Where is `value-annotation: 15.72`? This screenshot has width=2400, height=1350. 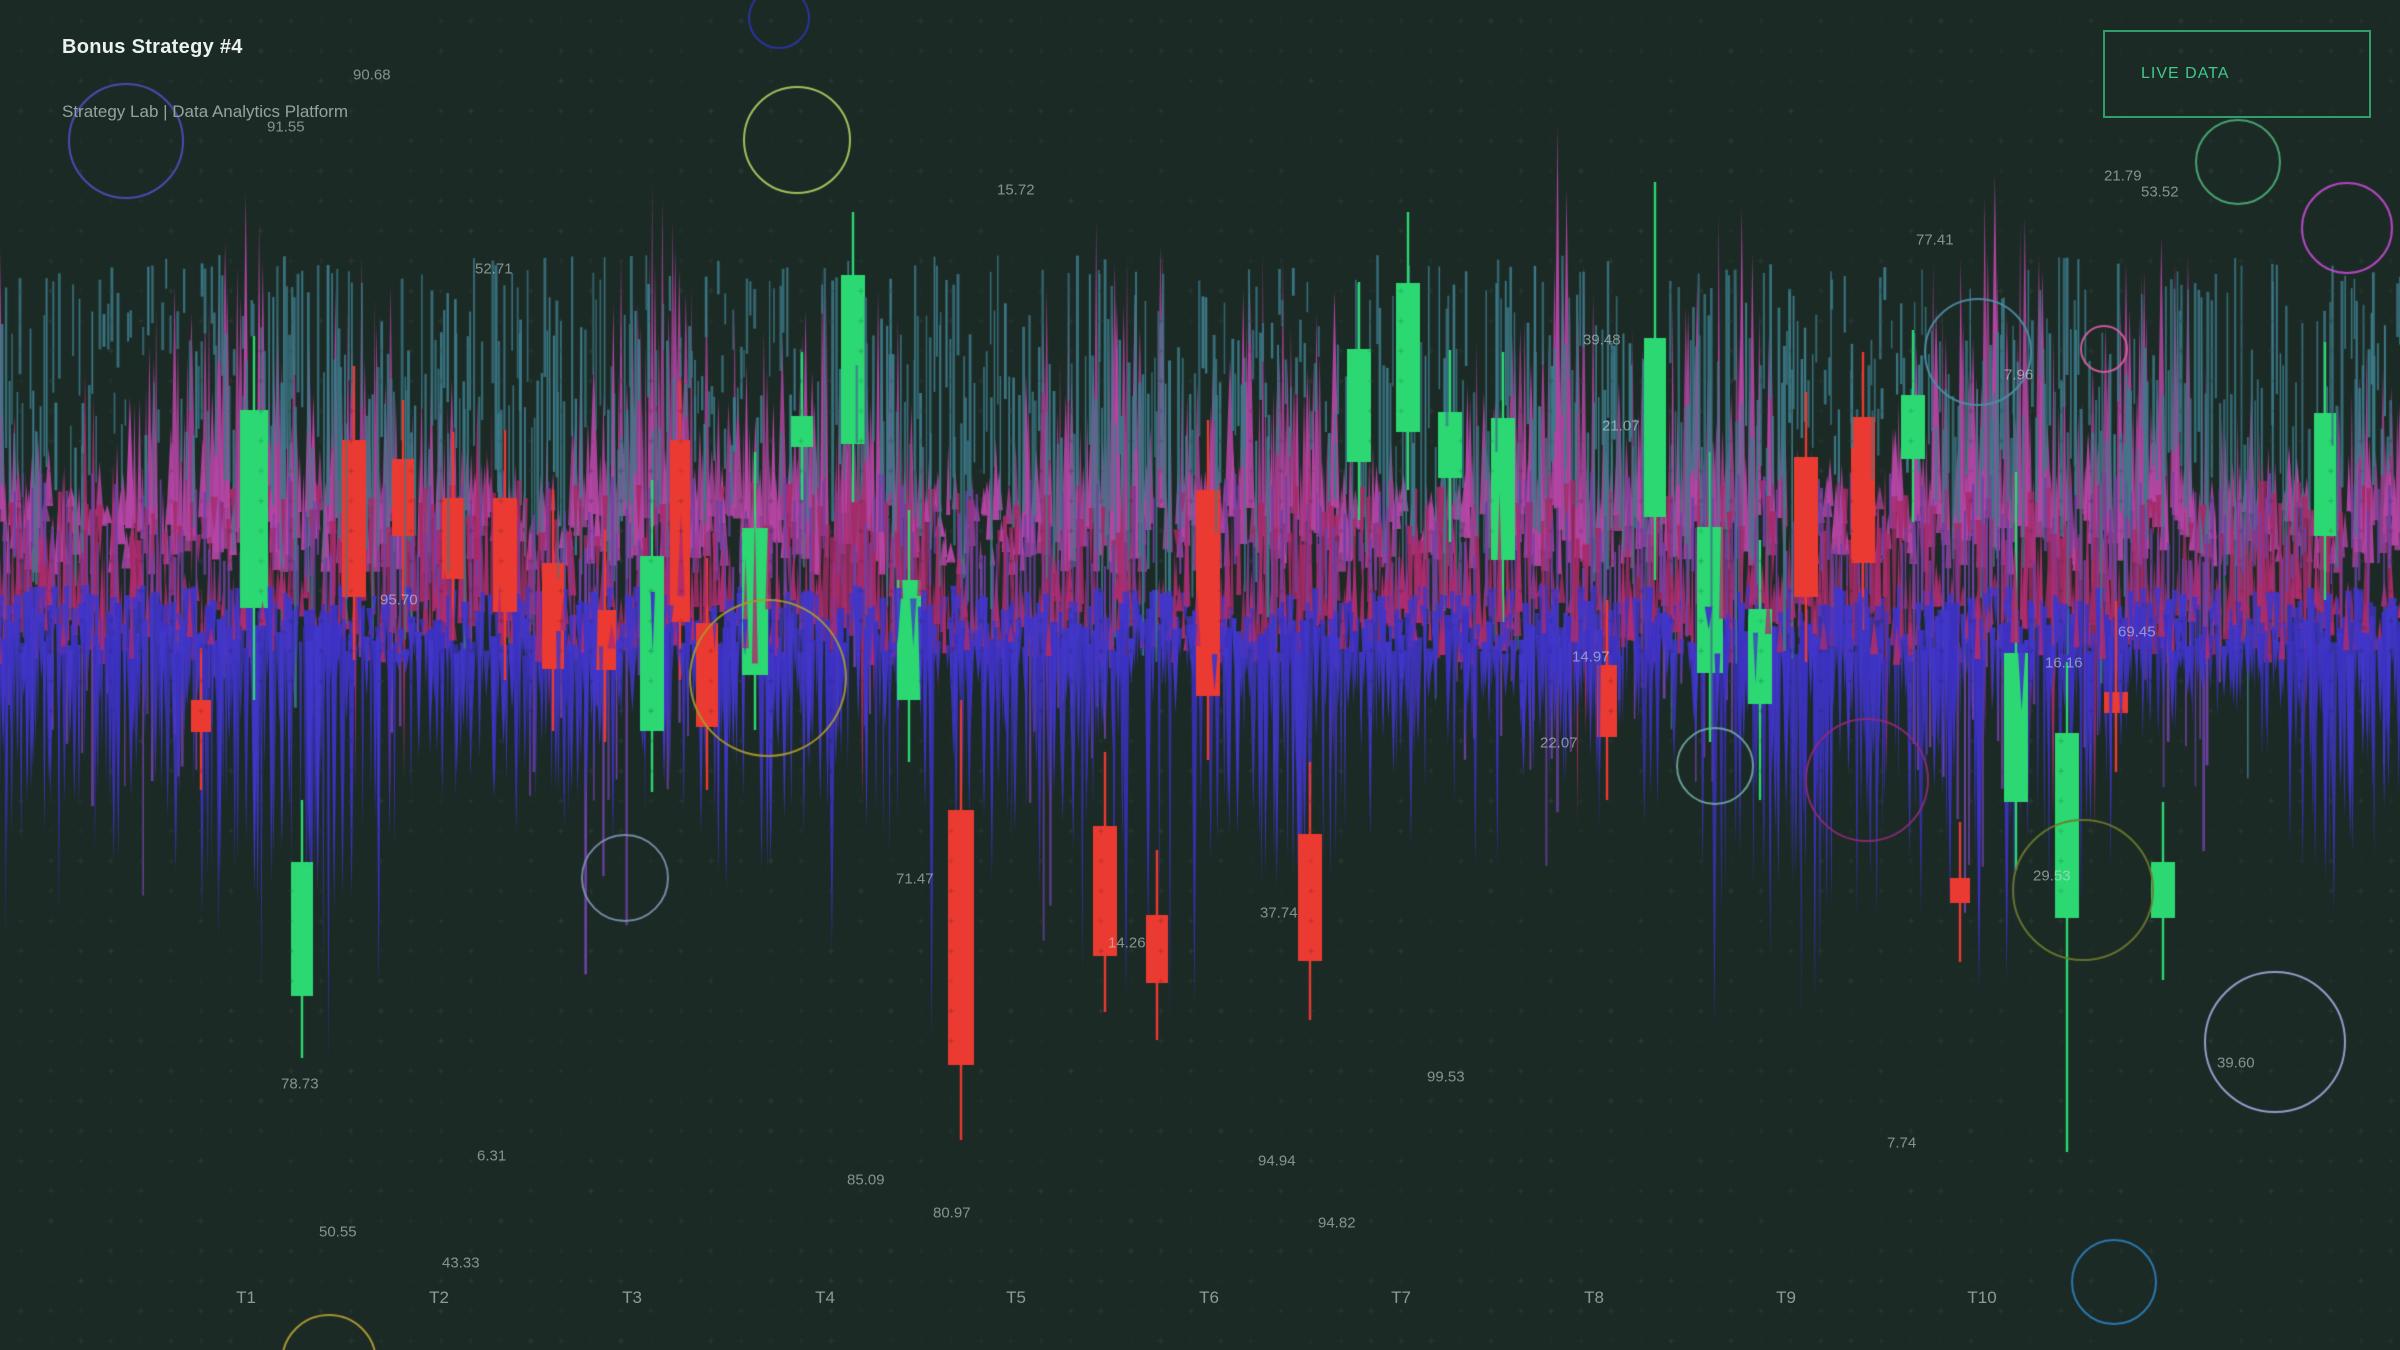
value-annotation: 15.72 is located at coordinates (1016, 190).